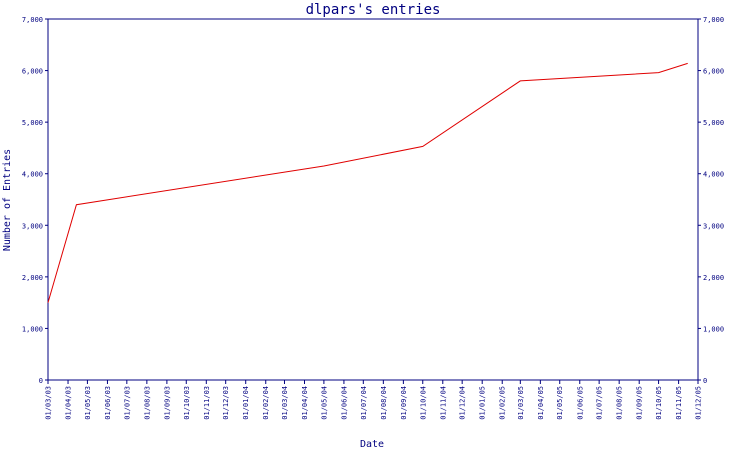  I want to click on y-left-tick-label: 2,000, so click(32, 278).